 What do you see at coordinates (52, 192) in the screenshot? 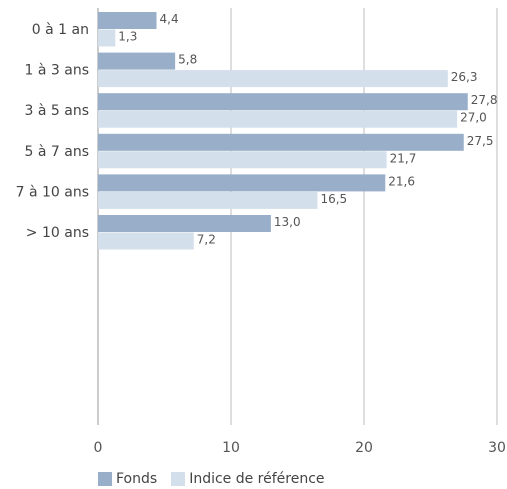
I see `category-label-4: 7 à 10 ans` at bounding box center [52, 192].